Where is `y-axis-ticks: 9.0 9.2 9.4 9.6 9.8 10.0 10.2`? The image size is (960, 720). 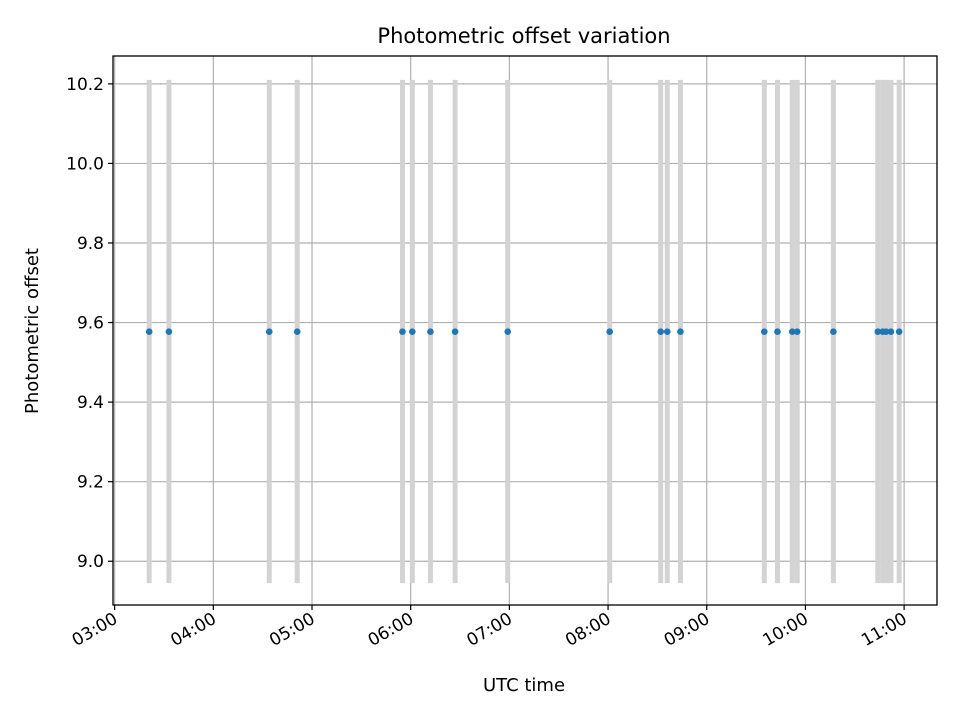 y-axis-ticks: 9.0 9.2 9.4 9.6 9.8 10.0 10.2 is located at coordinates (89, 323).